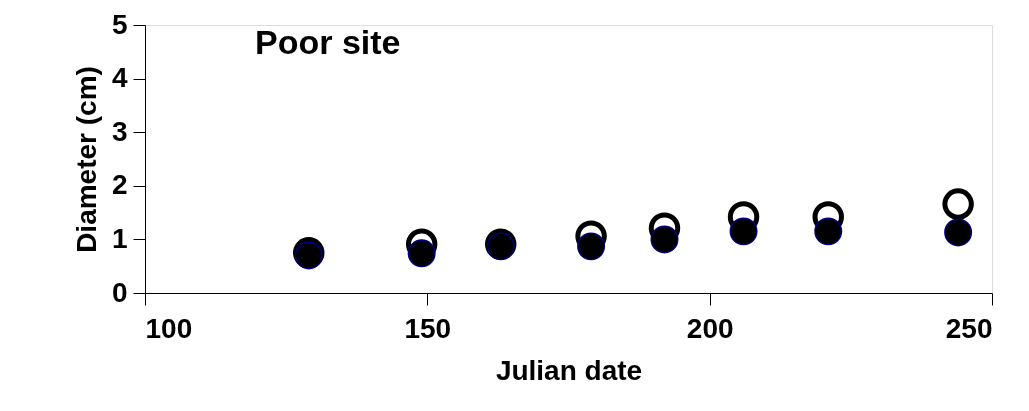 The width and height of the screenshot is (1029, 411). Describe the element at coordinates (969, 328) in the screenshot. I see `x-tick-label: 250` at that location.